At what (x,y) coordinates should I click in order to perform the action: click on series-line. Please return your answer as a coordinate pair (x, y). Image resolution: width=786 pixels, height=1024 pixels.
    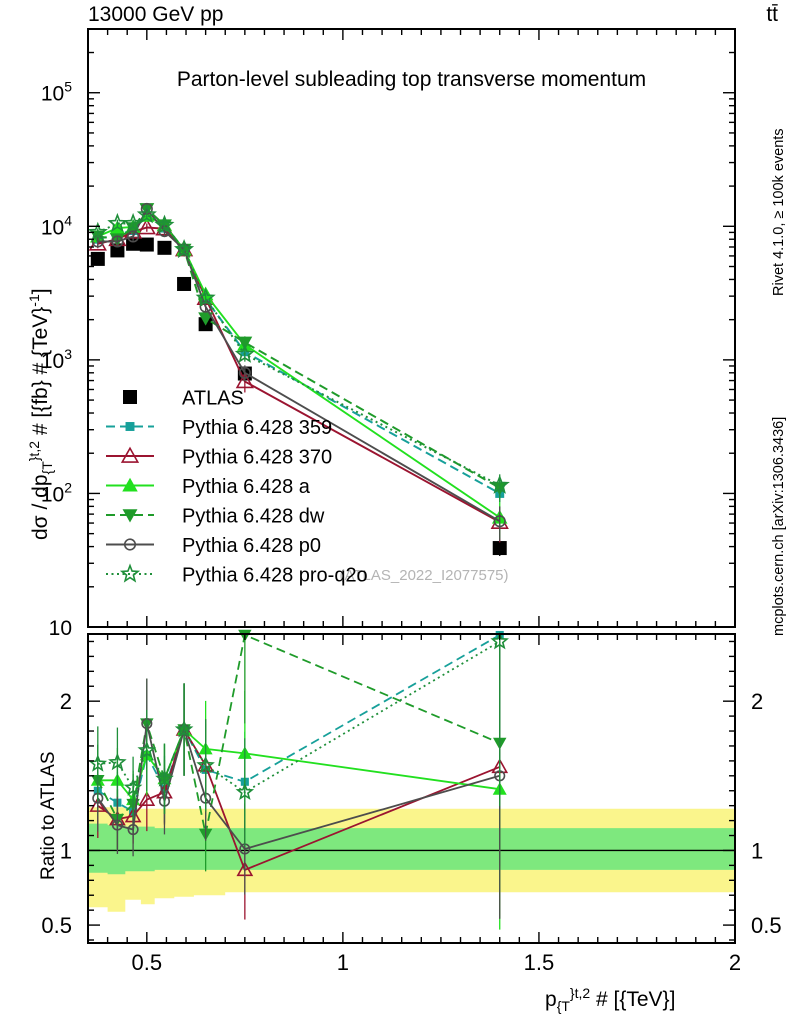
    Looking at the image, I should click on (299, 350).